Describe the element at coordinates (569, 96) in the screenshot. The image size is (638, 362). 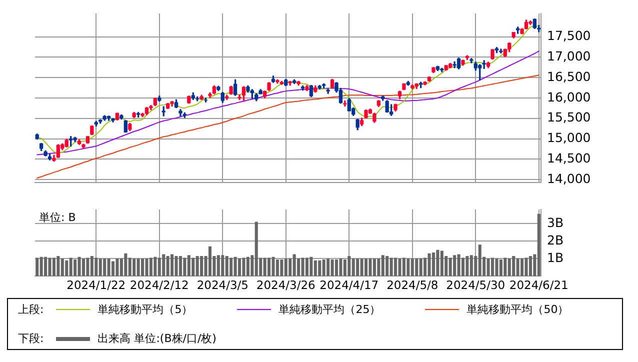
I see `y-tick-label: 16,000` at that location.